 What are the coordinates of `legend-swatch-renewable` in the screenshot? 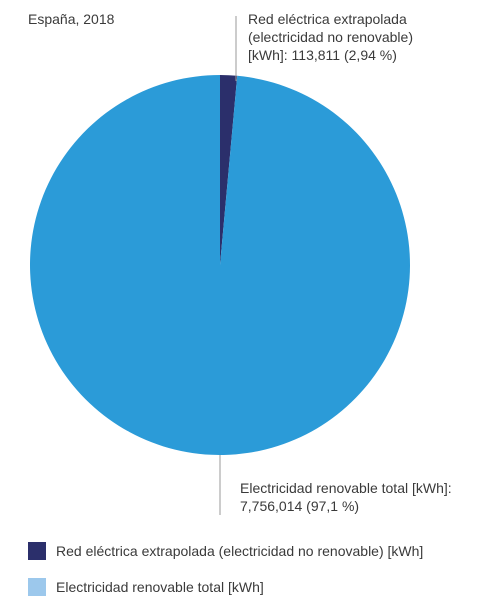 It's located at (37, 587).